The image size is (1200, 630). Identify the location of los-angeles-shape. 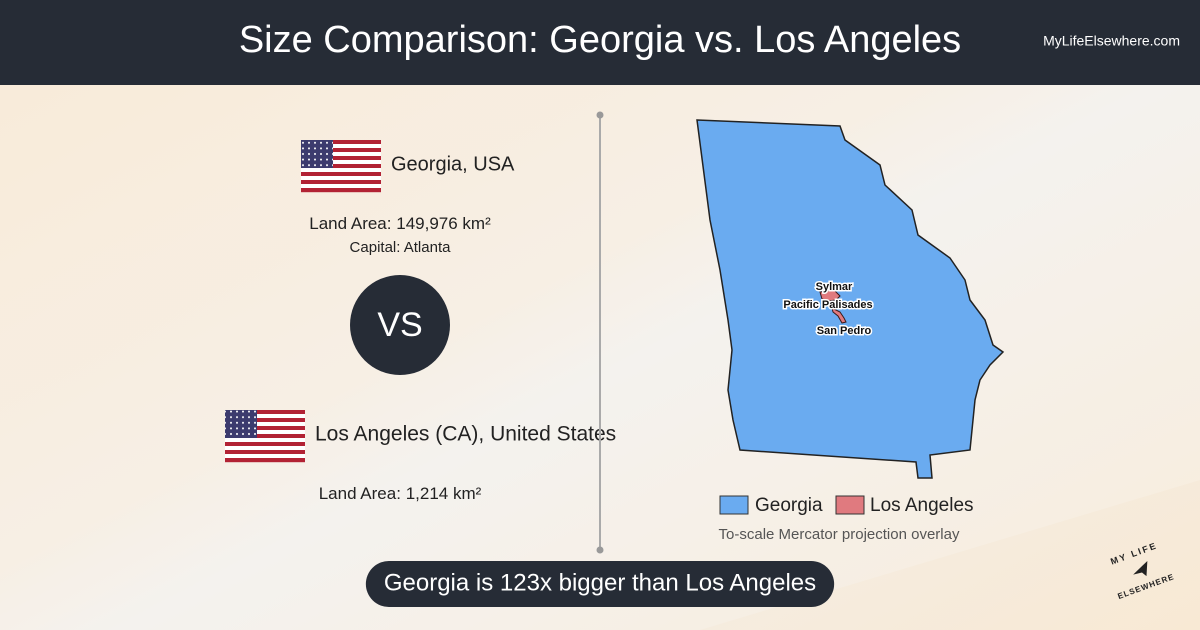
(833, 306).